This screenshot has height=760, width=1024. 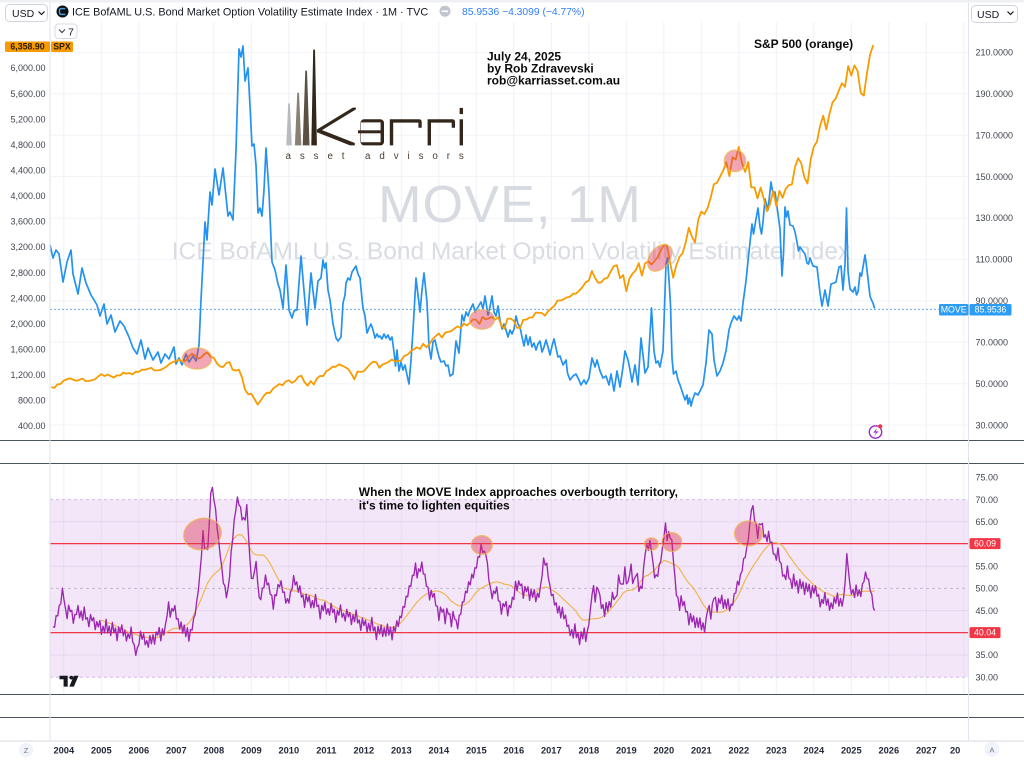 What do you see at coordinates (71, 32) in the screenshot?
I see `svg-text: 7` at bounding box center [71, 32].